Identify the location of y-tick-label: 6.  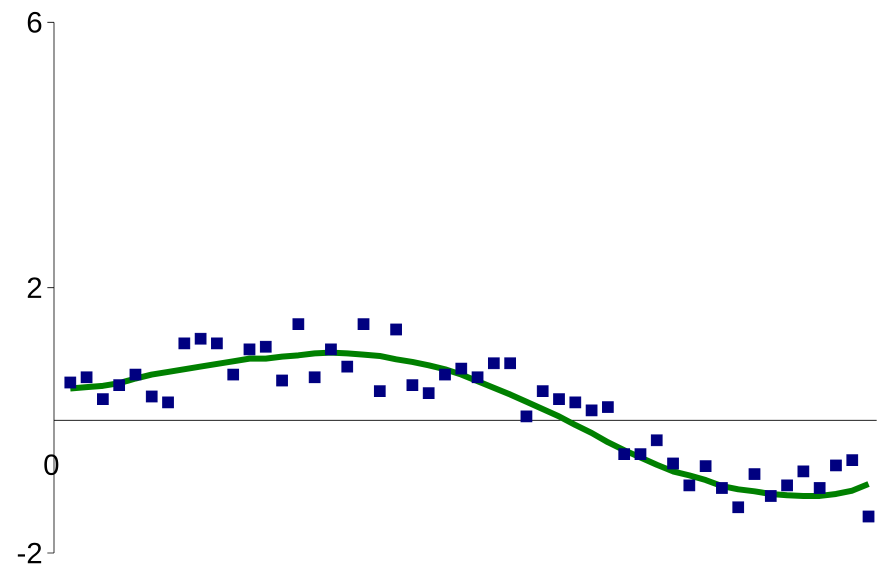
(35, 22).